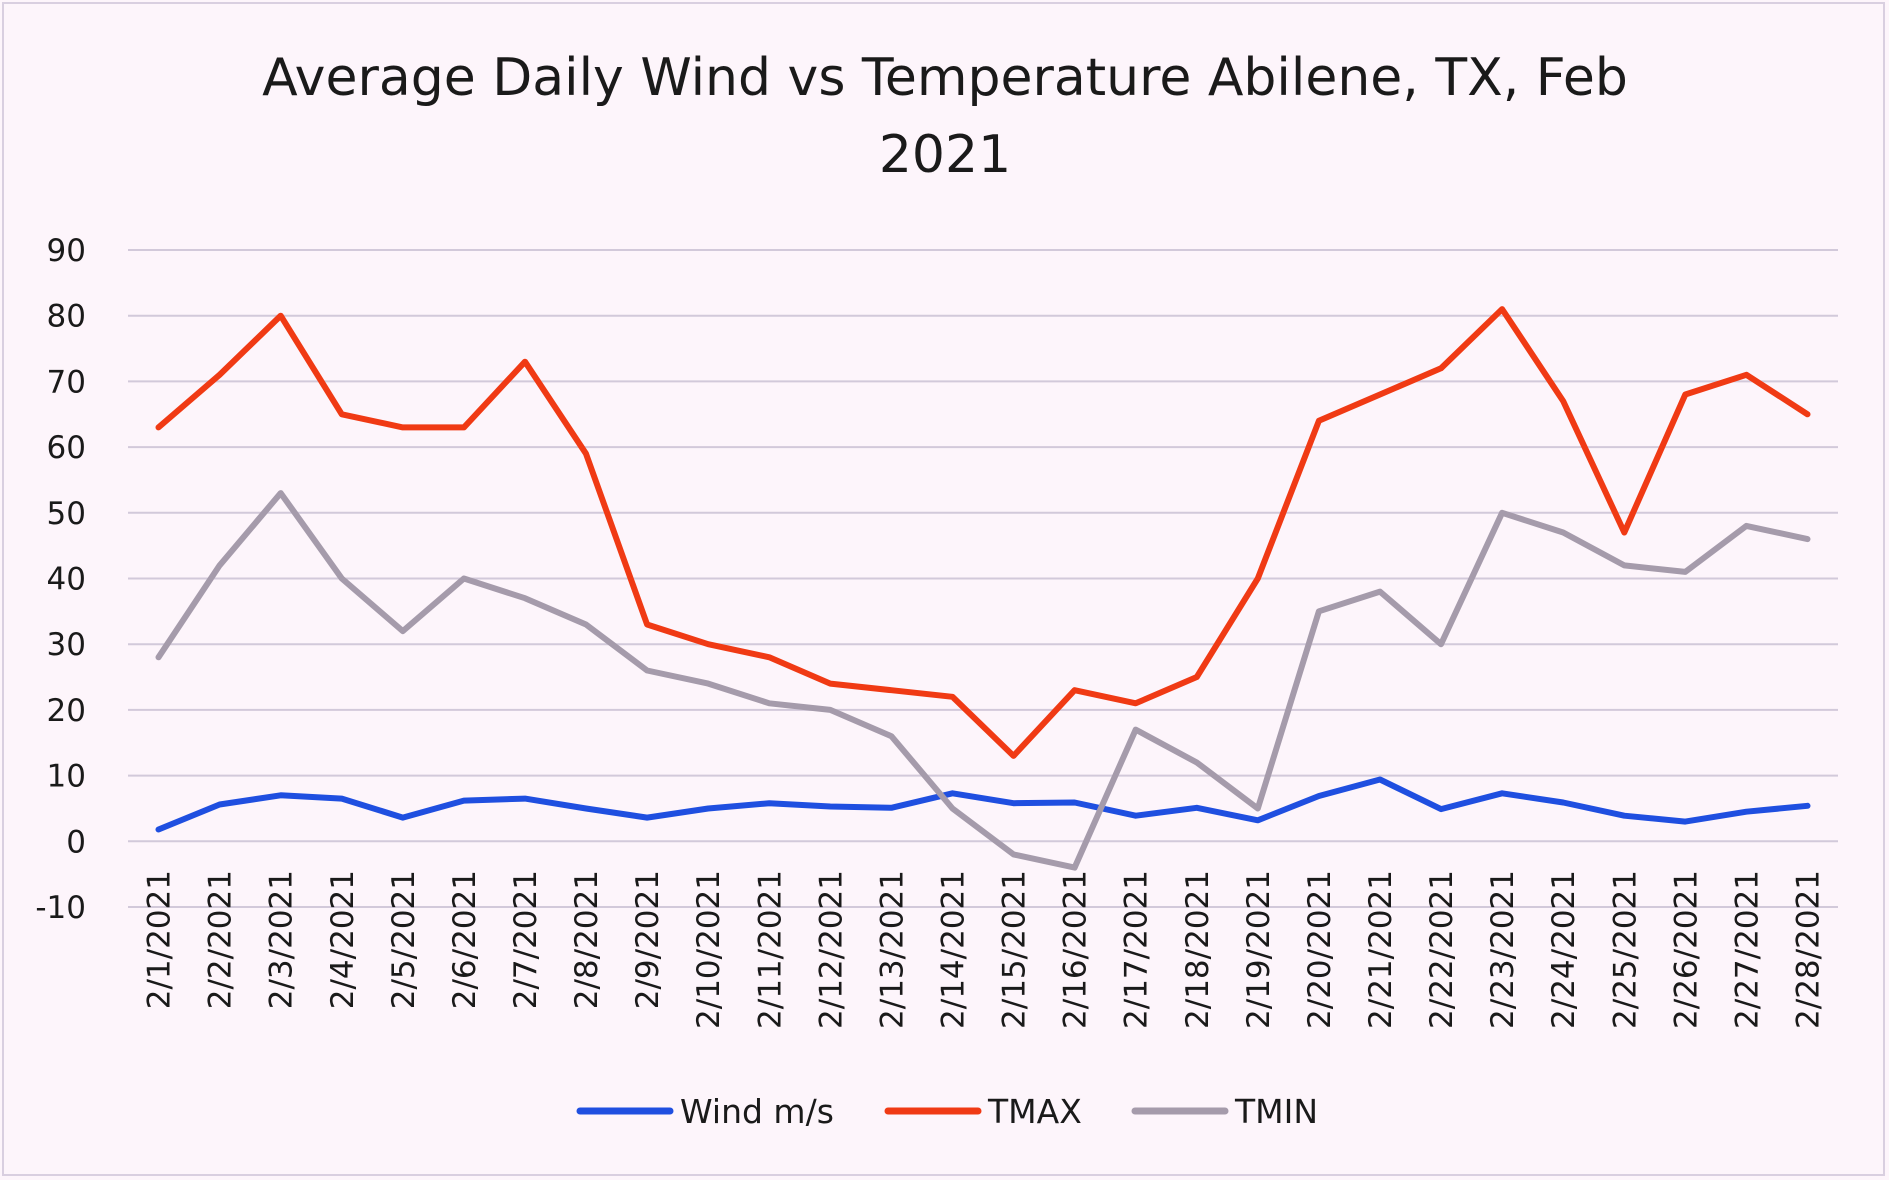  I want to click on y-tick-label: -10, so click(60, 908).